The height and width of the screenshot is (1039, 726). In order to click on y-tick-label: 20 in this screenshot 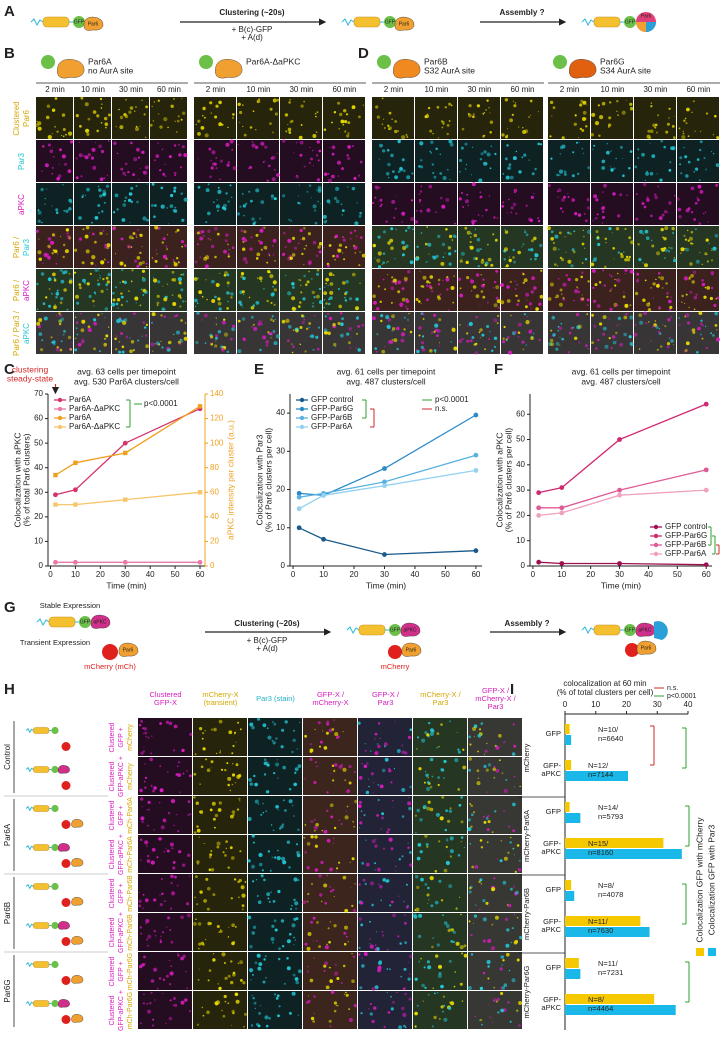, I will do `click(280, 489)`.